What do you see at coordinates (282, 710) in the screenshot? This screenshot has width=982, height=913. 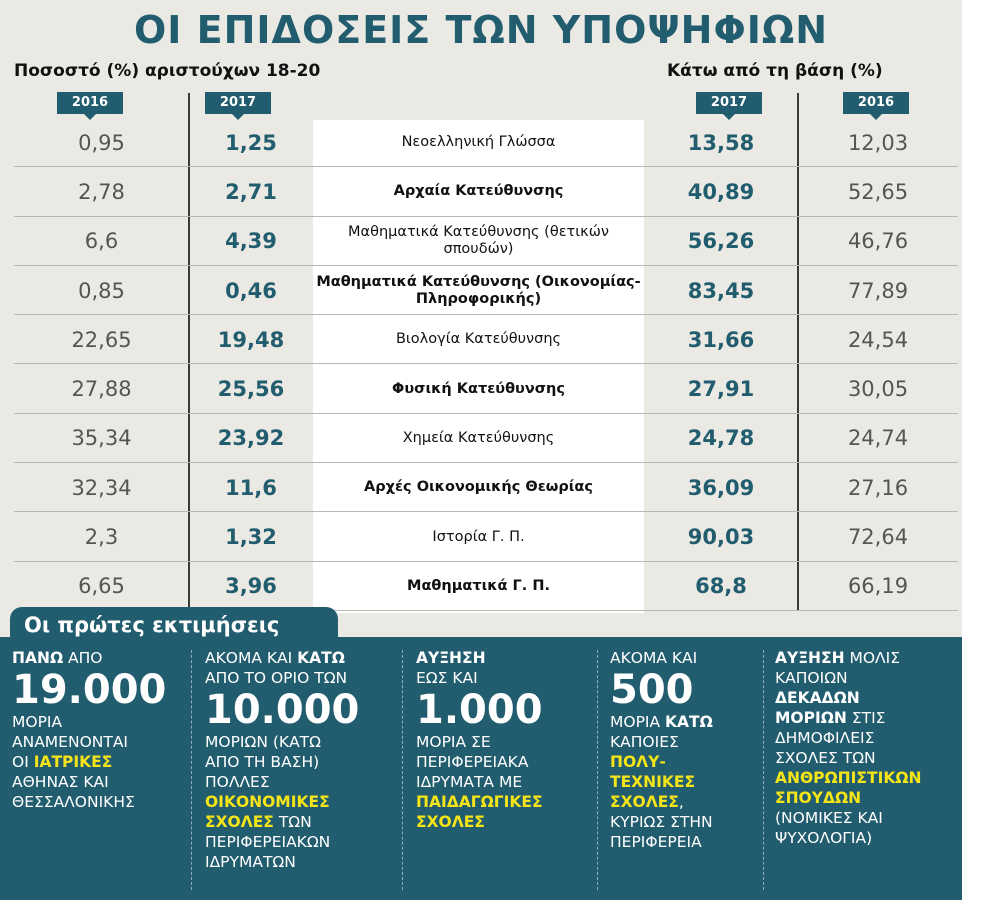 I see `est2-number: 10.000` at bounding box center [282, 710].